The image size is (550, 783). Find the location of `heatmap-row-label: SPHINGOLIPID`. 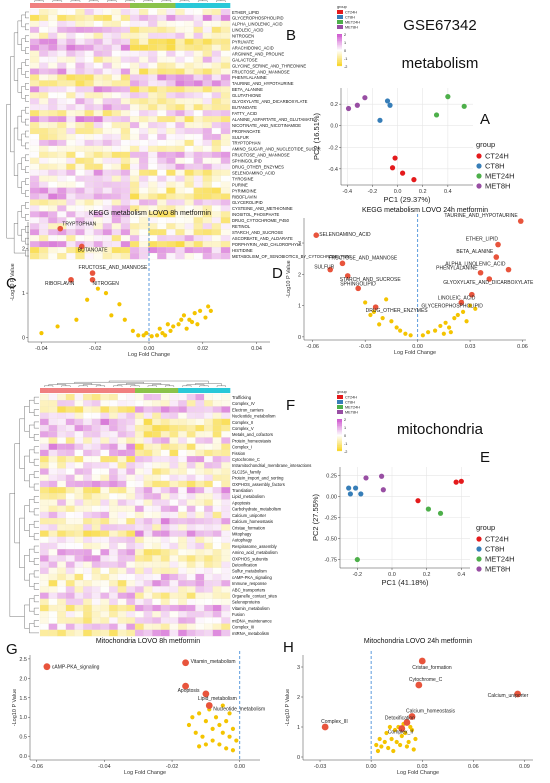

heatmap-row-label: SPHINGOLIPID is located at coordinates (247, 161).